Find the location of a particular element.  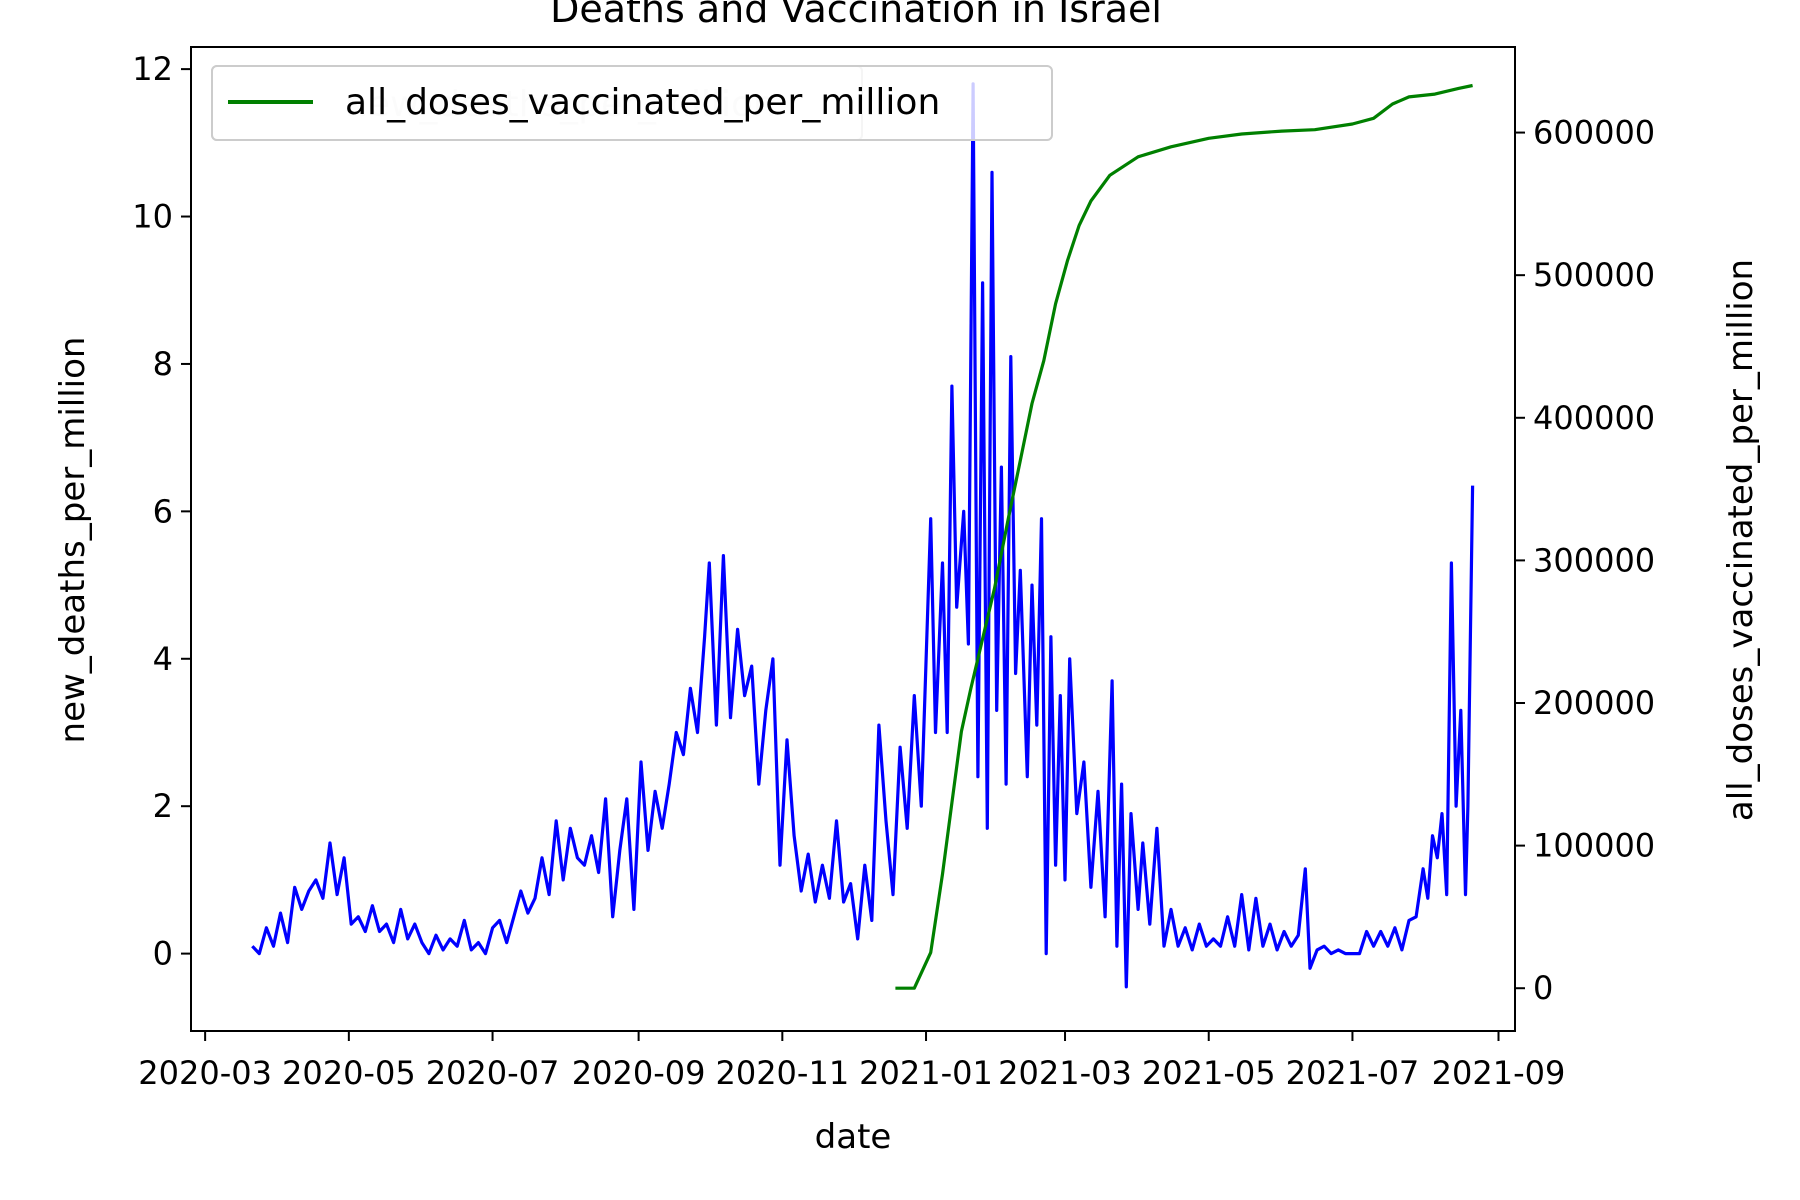

legend-box is located at coordinates (632, 103).